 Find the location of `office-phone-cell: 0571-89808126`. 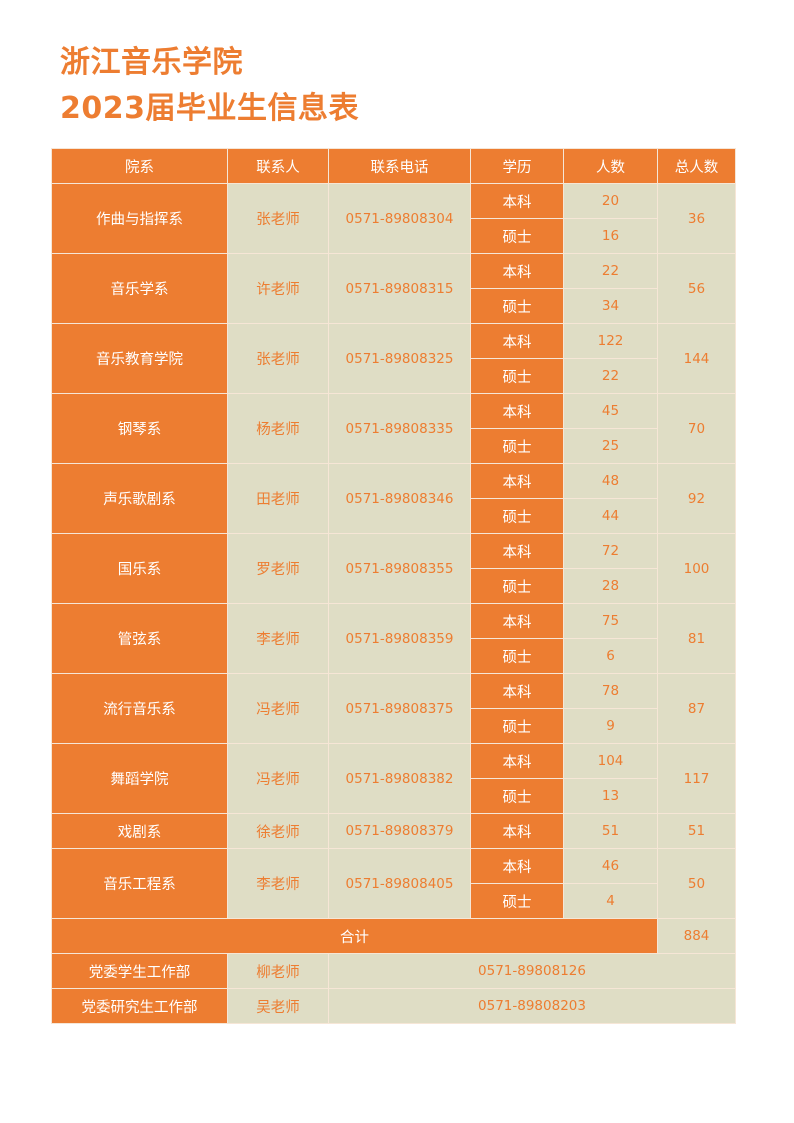

office-phone-cell: 0571-89808126 is located at coordinates (532, 971).